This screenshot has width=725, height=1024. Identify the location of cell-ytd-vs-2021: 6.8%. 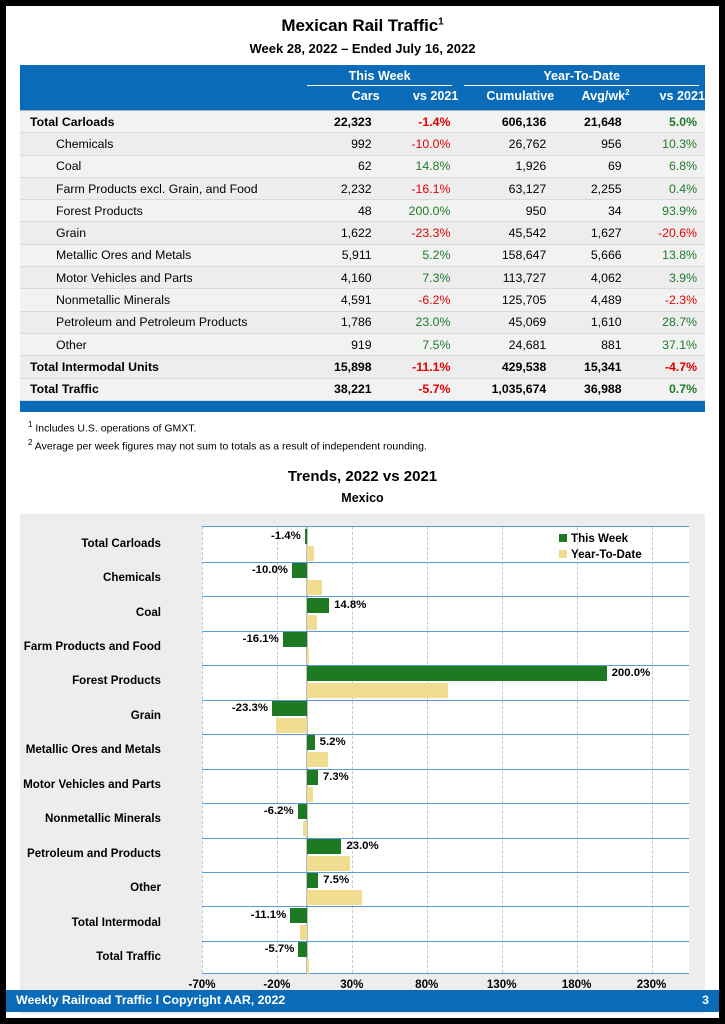
(667, 166).